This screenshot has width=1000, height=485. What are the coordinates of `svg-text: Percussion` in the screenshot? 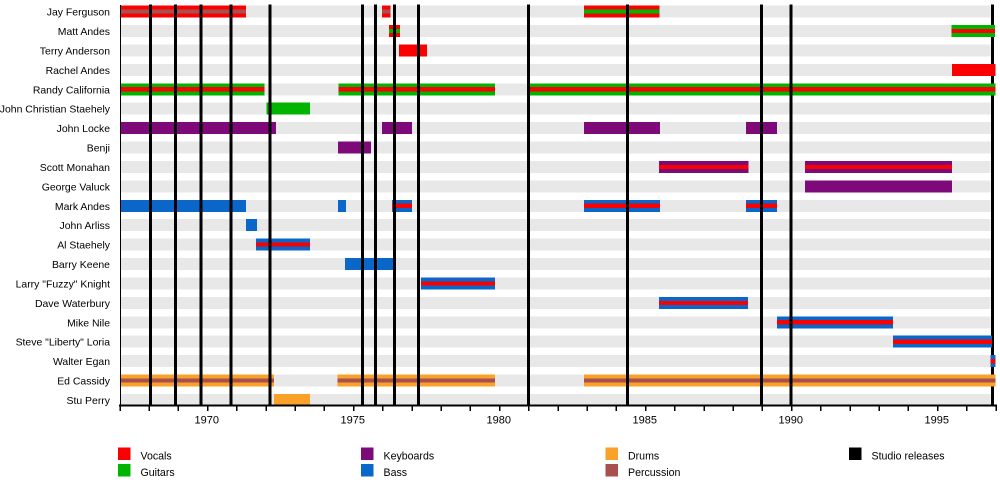 It's located at (654, 473).